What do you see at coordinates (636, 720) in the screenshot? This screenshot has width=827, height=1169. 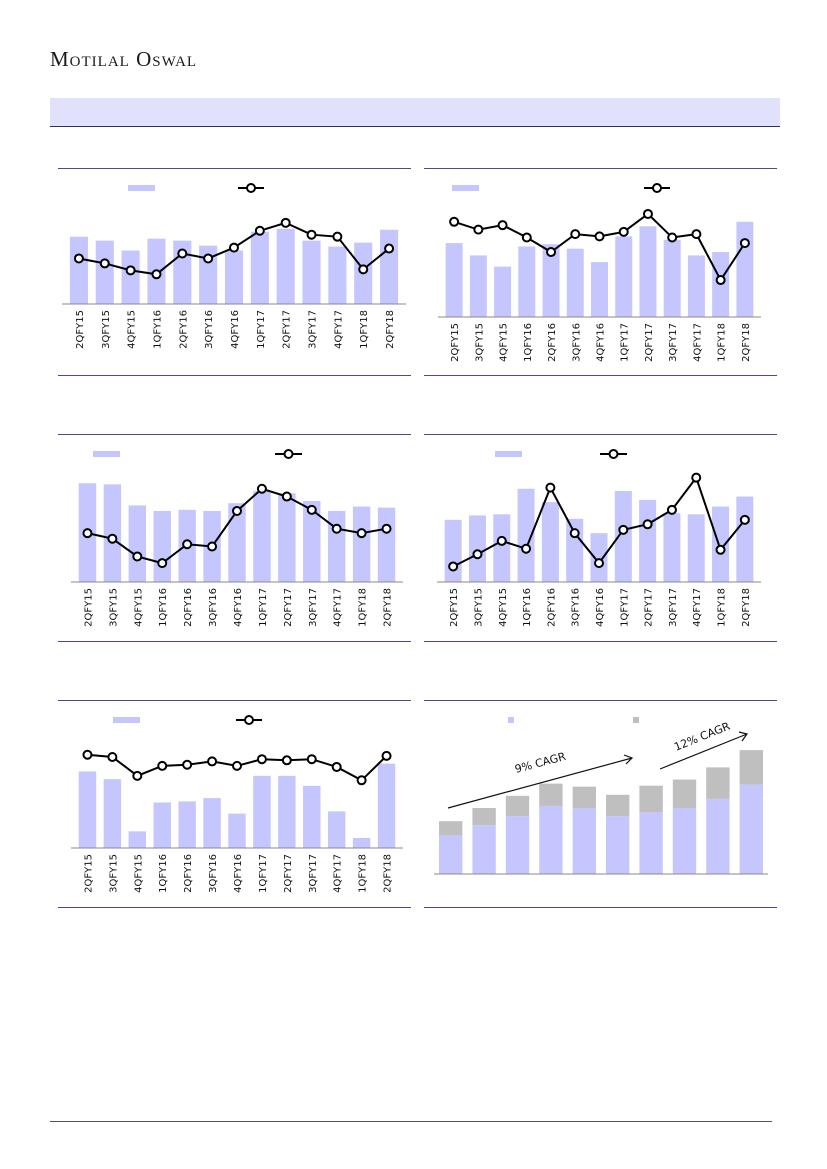 I see `legend-stack-swatch` at bounding box center [636, 720].